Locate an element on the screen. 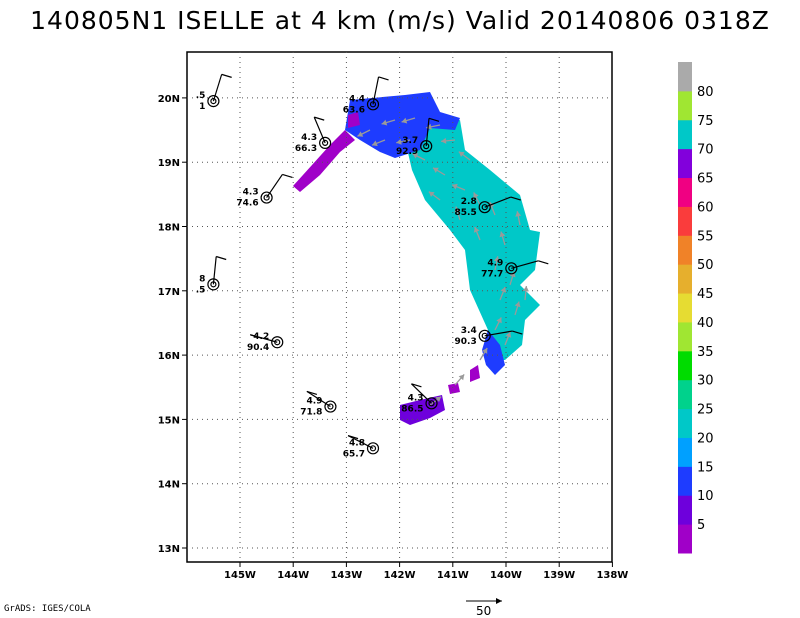  observation-station: 3.792.9 is located at coordinates (418, 137).